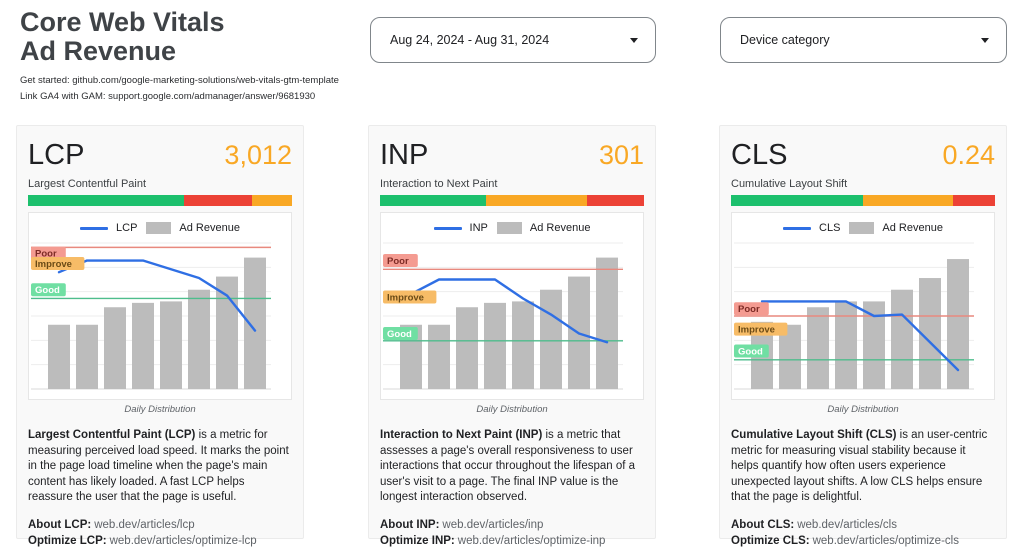  Describe the element at coordinates (60, 524) in the screenshot. I see `about-label: About LCP:` at that location.